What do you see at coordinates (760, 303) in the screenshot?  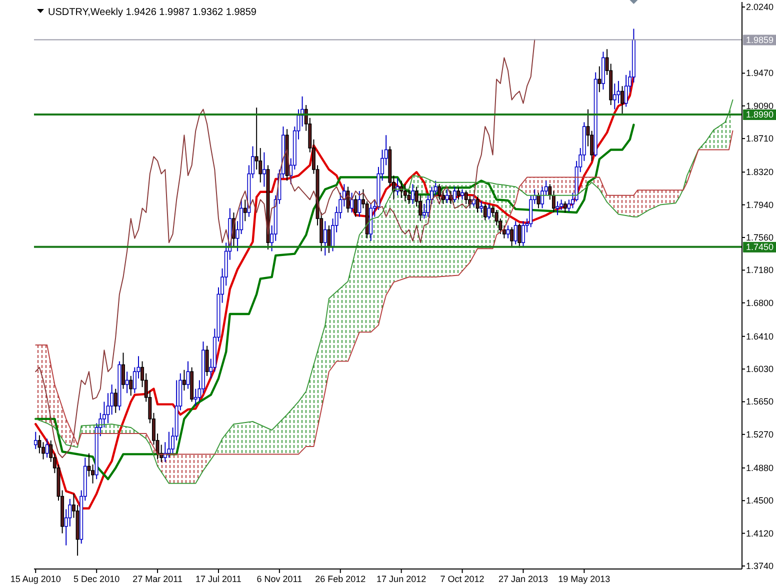 I see `y-tick-label: 1.6800` at bounding box center [760, 303].